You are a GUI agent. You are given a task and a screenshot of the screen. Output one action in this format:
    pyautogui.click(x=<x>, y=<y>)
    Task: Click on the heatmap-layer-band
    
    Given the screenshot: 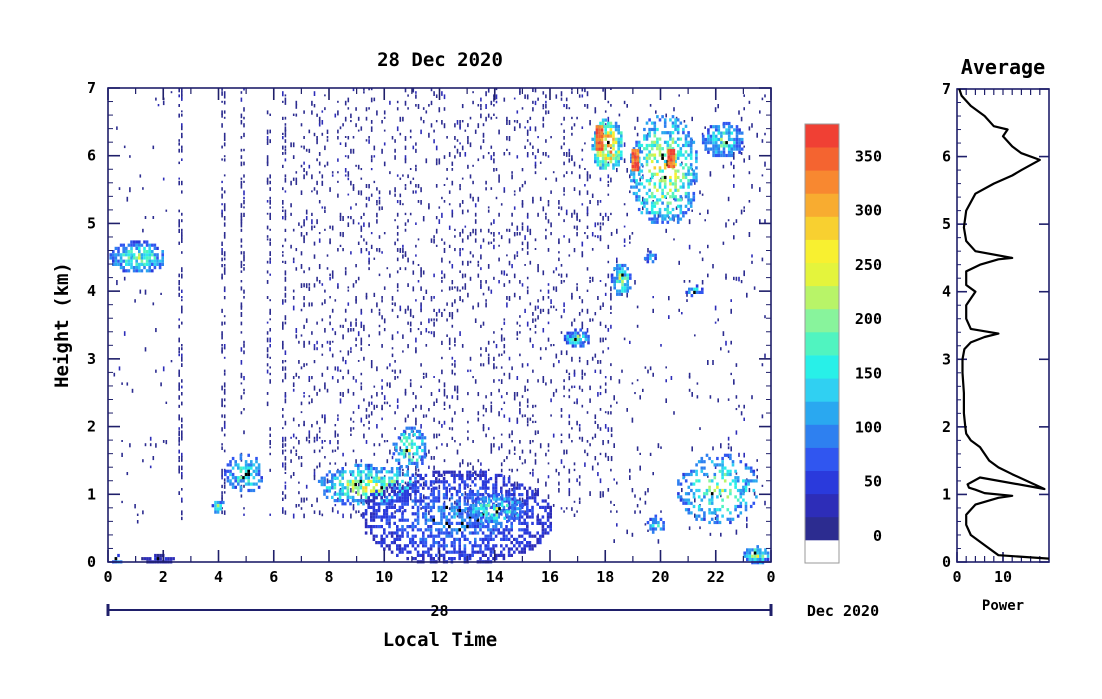 What is the action you would take?
    pyautogui.click(x=494, y=509)
    